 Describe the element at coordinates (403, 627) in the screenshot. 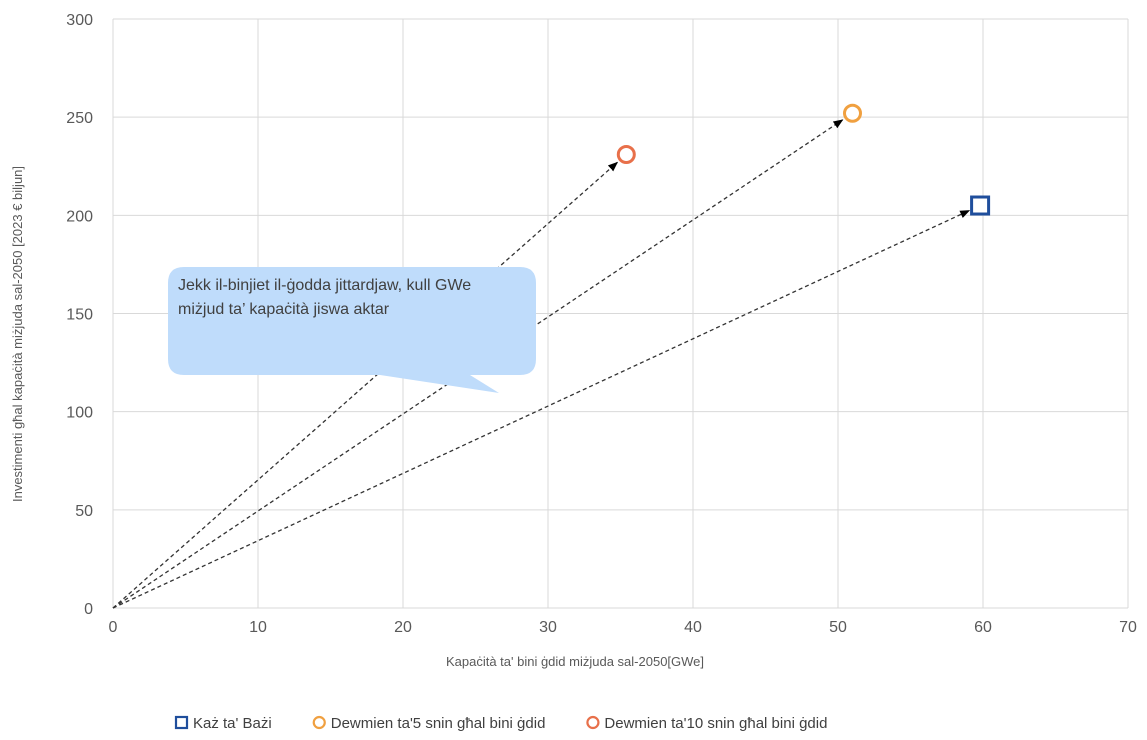

I see `x-tick-label-20: 20` at that location.